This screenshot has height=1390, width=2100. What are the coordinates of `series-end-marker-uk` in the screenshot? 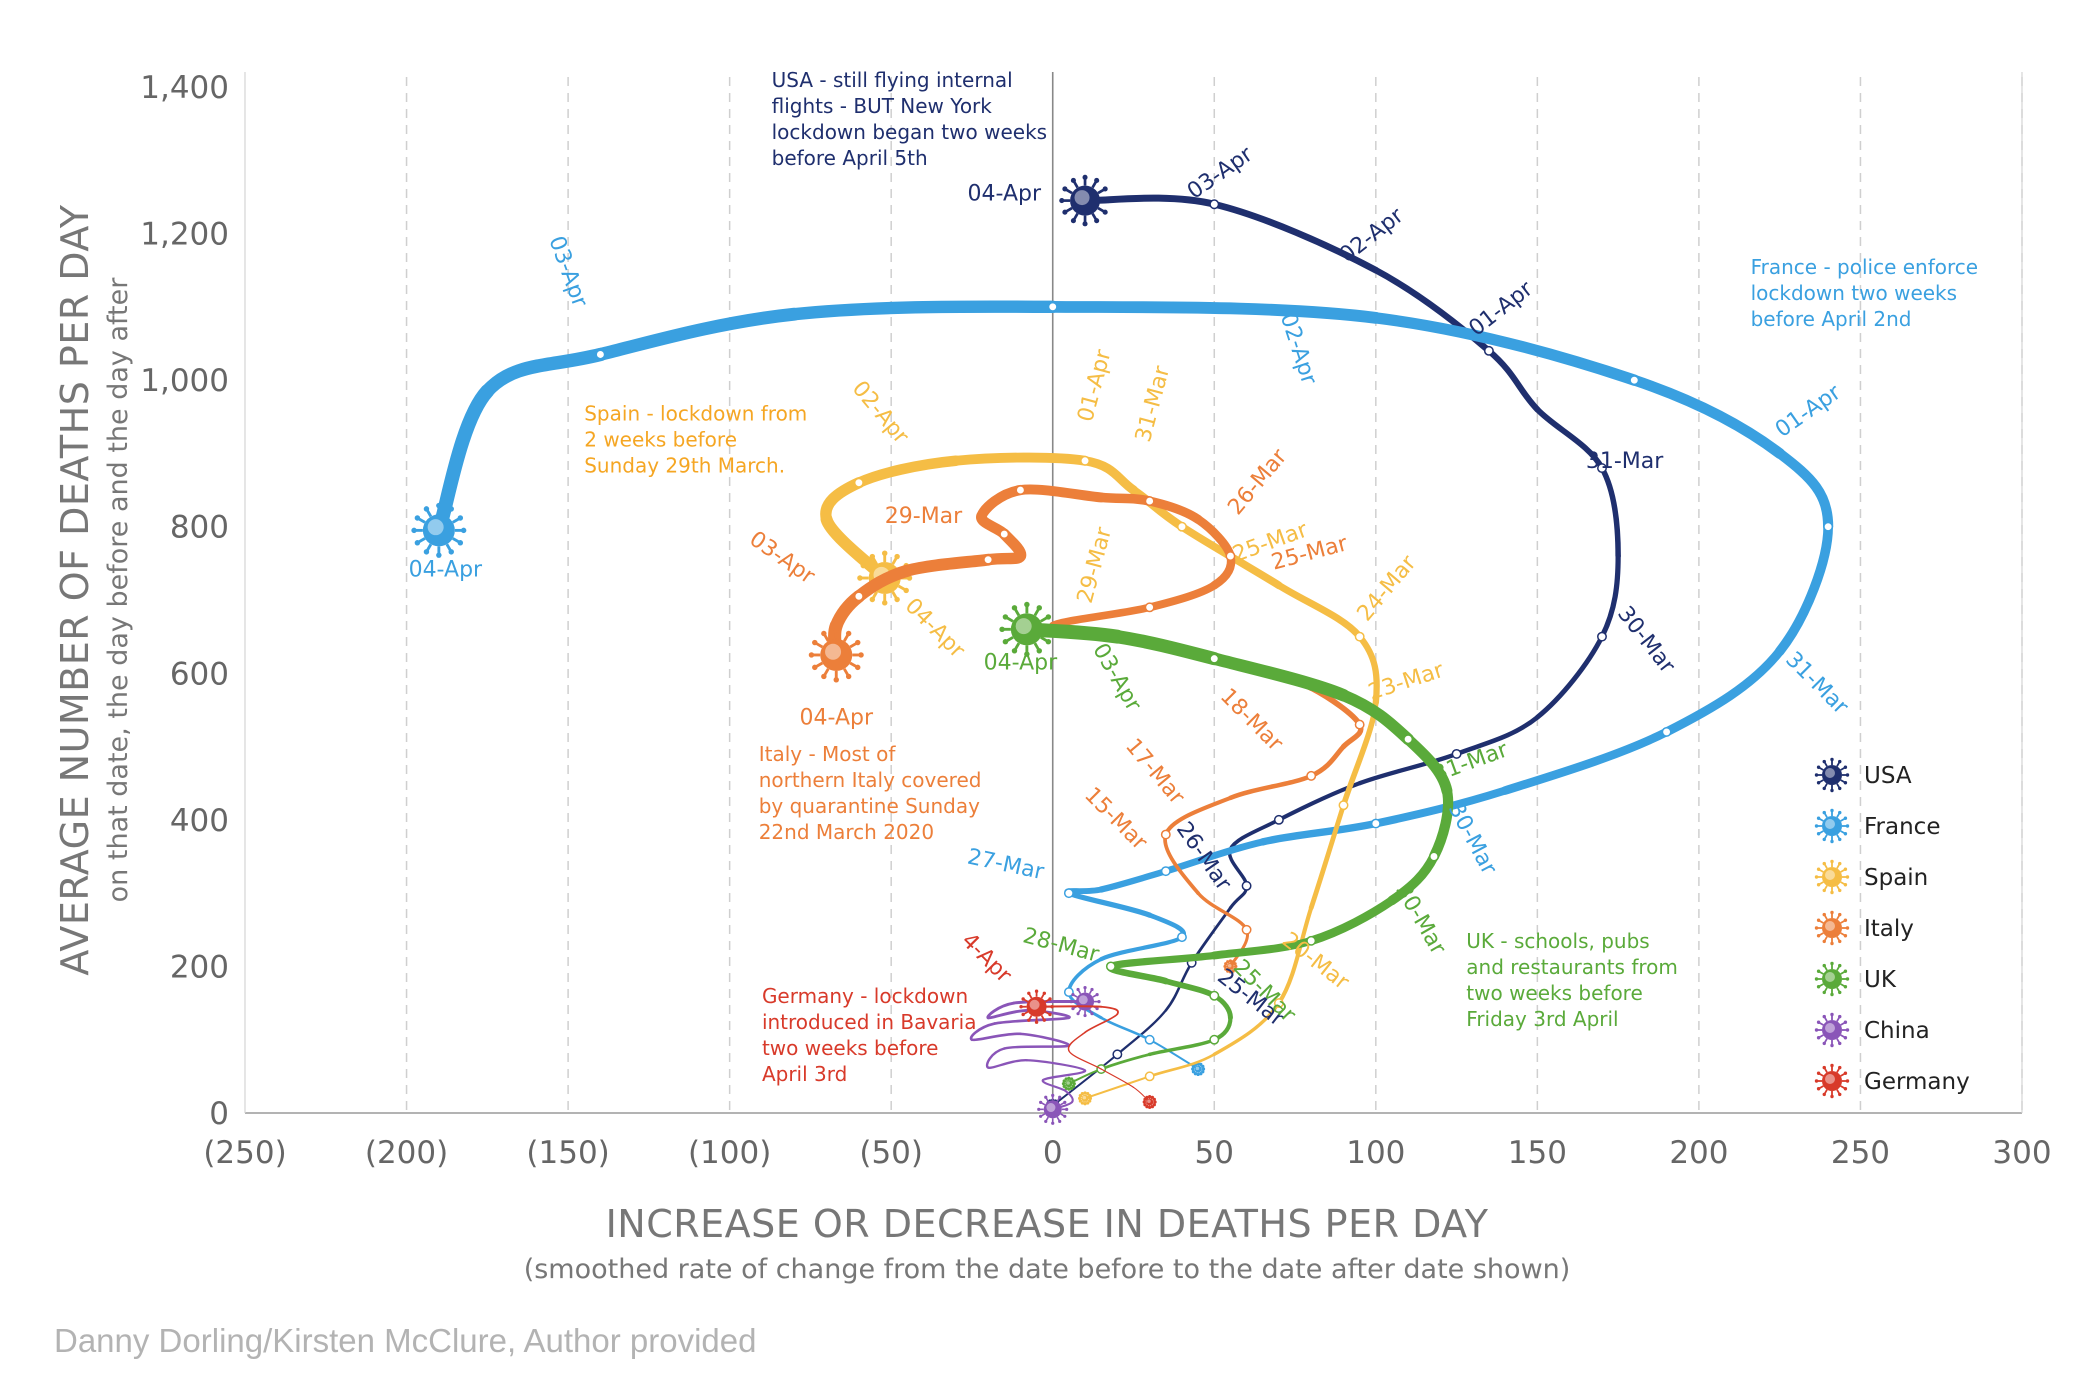 It's located at (1027, 629).